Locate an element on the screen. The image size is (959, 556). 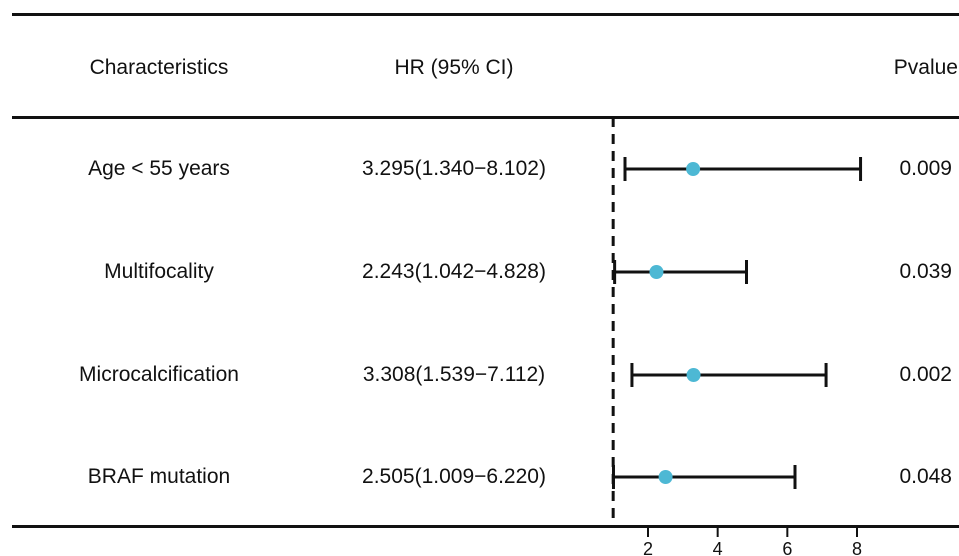
row-label: Age < 55 years is located at coordinates (159, 168).